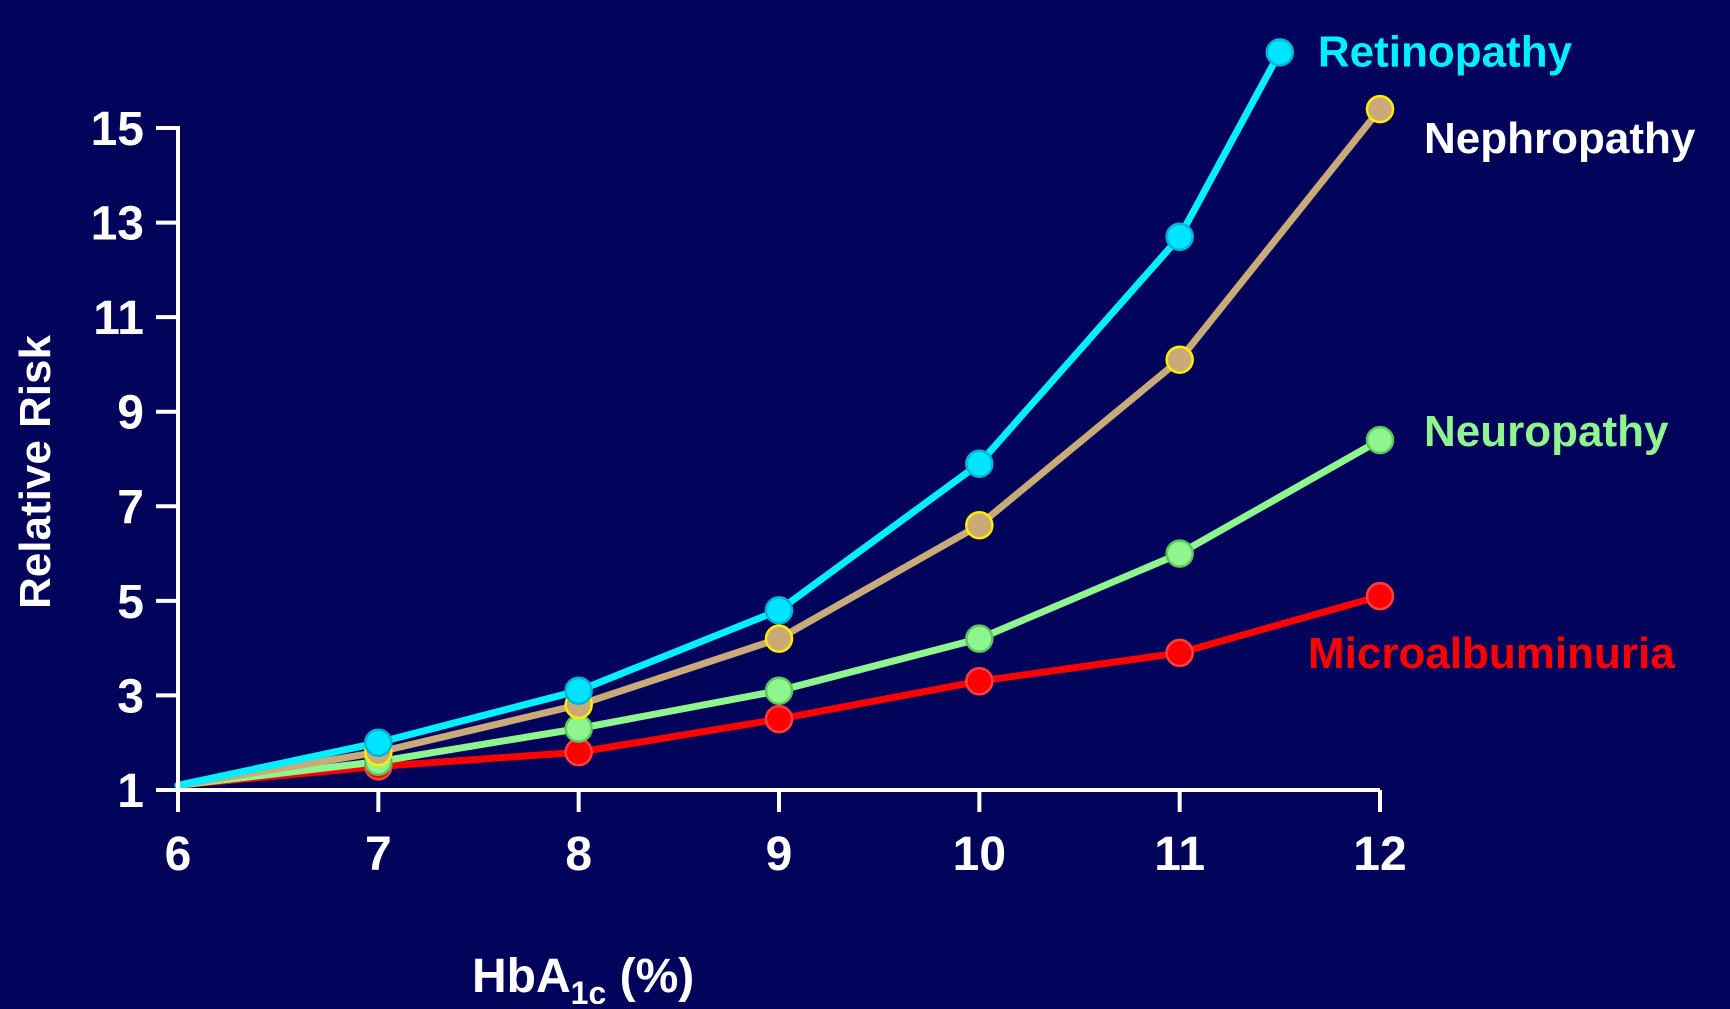  What do you see at coordinates (1560, 138) in the screenshot?
I see `series-label-nephropathy: Nephropathy` at bounding box center [1560, 138].